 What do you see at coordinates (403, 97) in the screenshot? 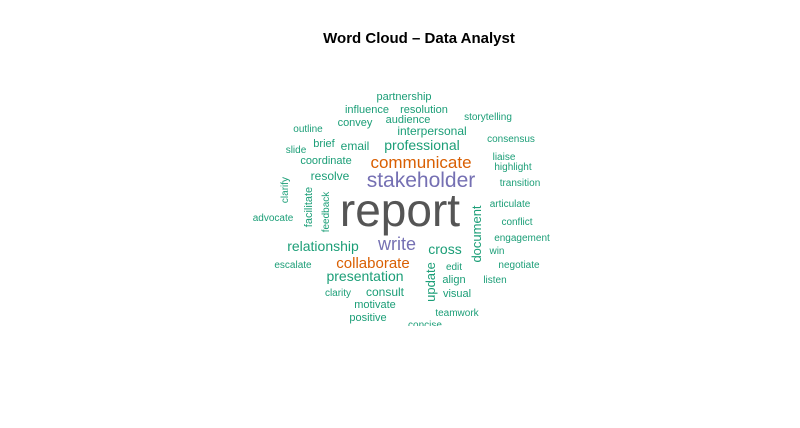
I see `word-partnership: partnership` at bounding box center [403, 97].